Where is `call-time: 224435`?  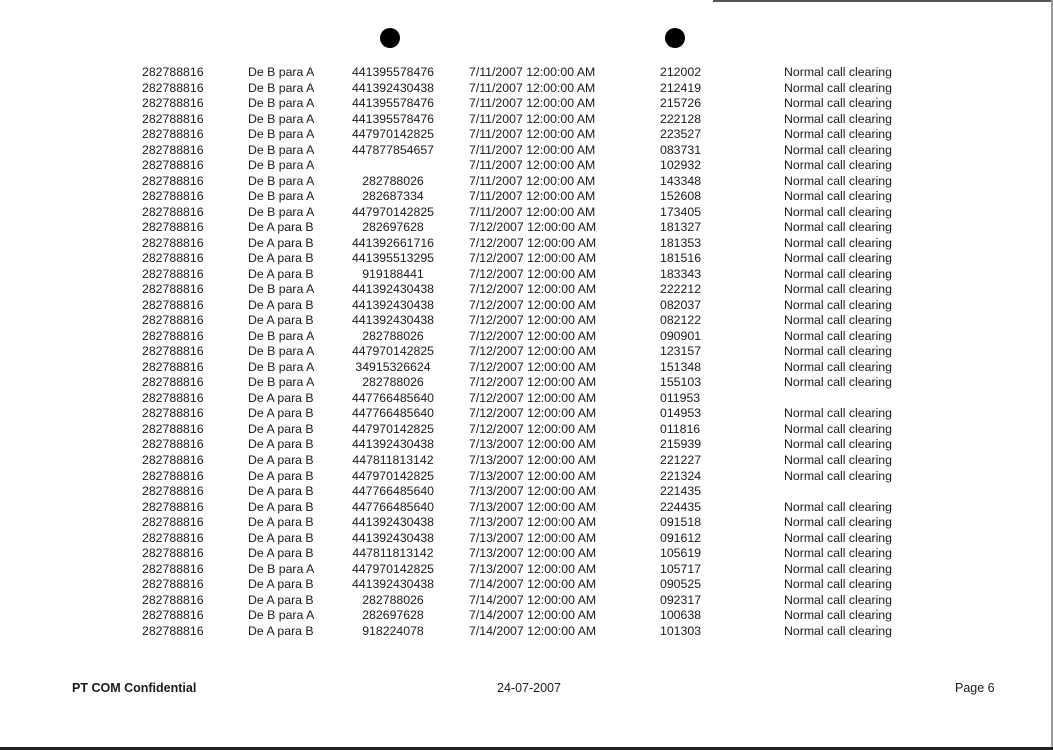 call-time: 224435 is located at coordinates (681, 506).